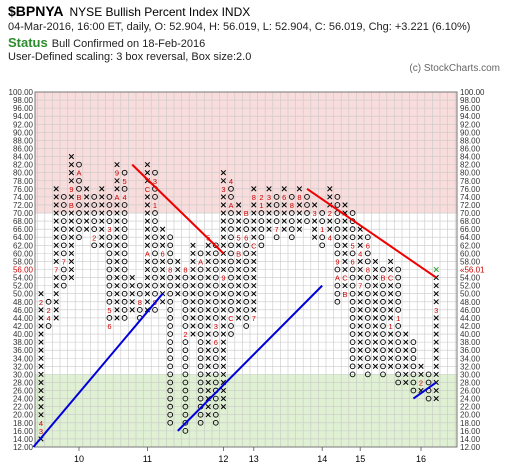 The height and width of the screenshot is (474, 520). I want to click on o-column: 2, so click(94, 221).